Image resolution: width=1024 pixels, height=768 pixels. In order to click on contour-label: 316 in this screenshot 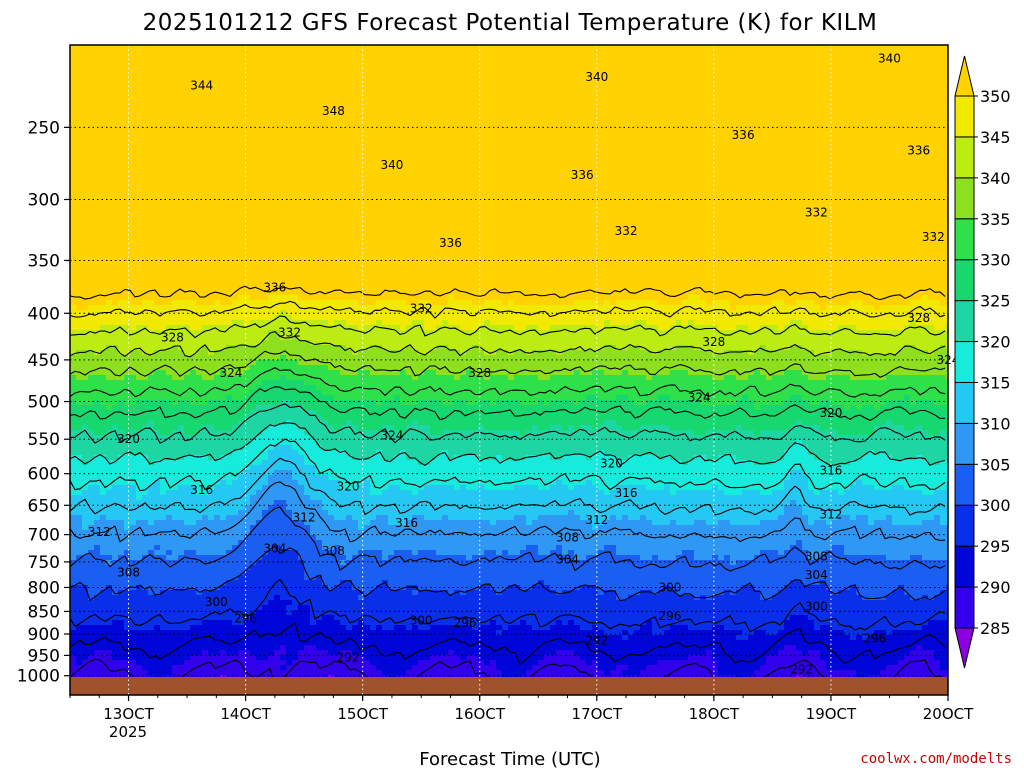, I will do `click(626, 493)`.